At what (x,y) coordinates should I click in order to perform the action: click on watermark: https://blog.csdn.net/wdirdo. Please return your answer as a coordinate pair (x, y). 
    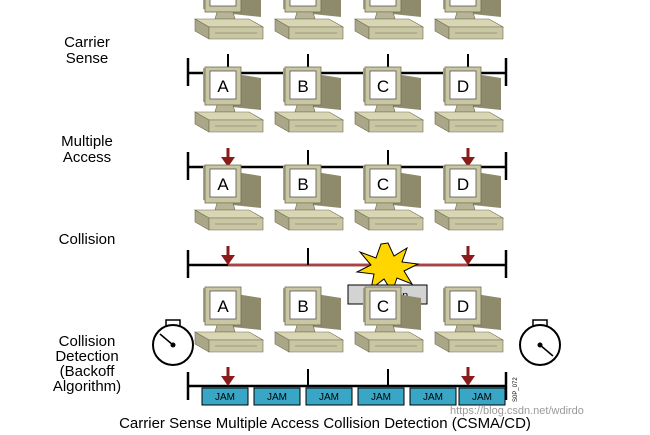
    Looking at the image, I should click on (517, 411).